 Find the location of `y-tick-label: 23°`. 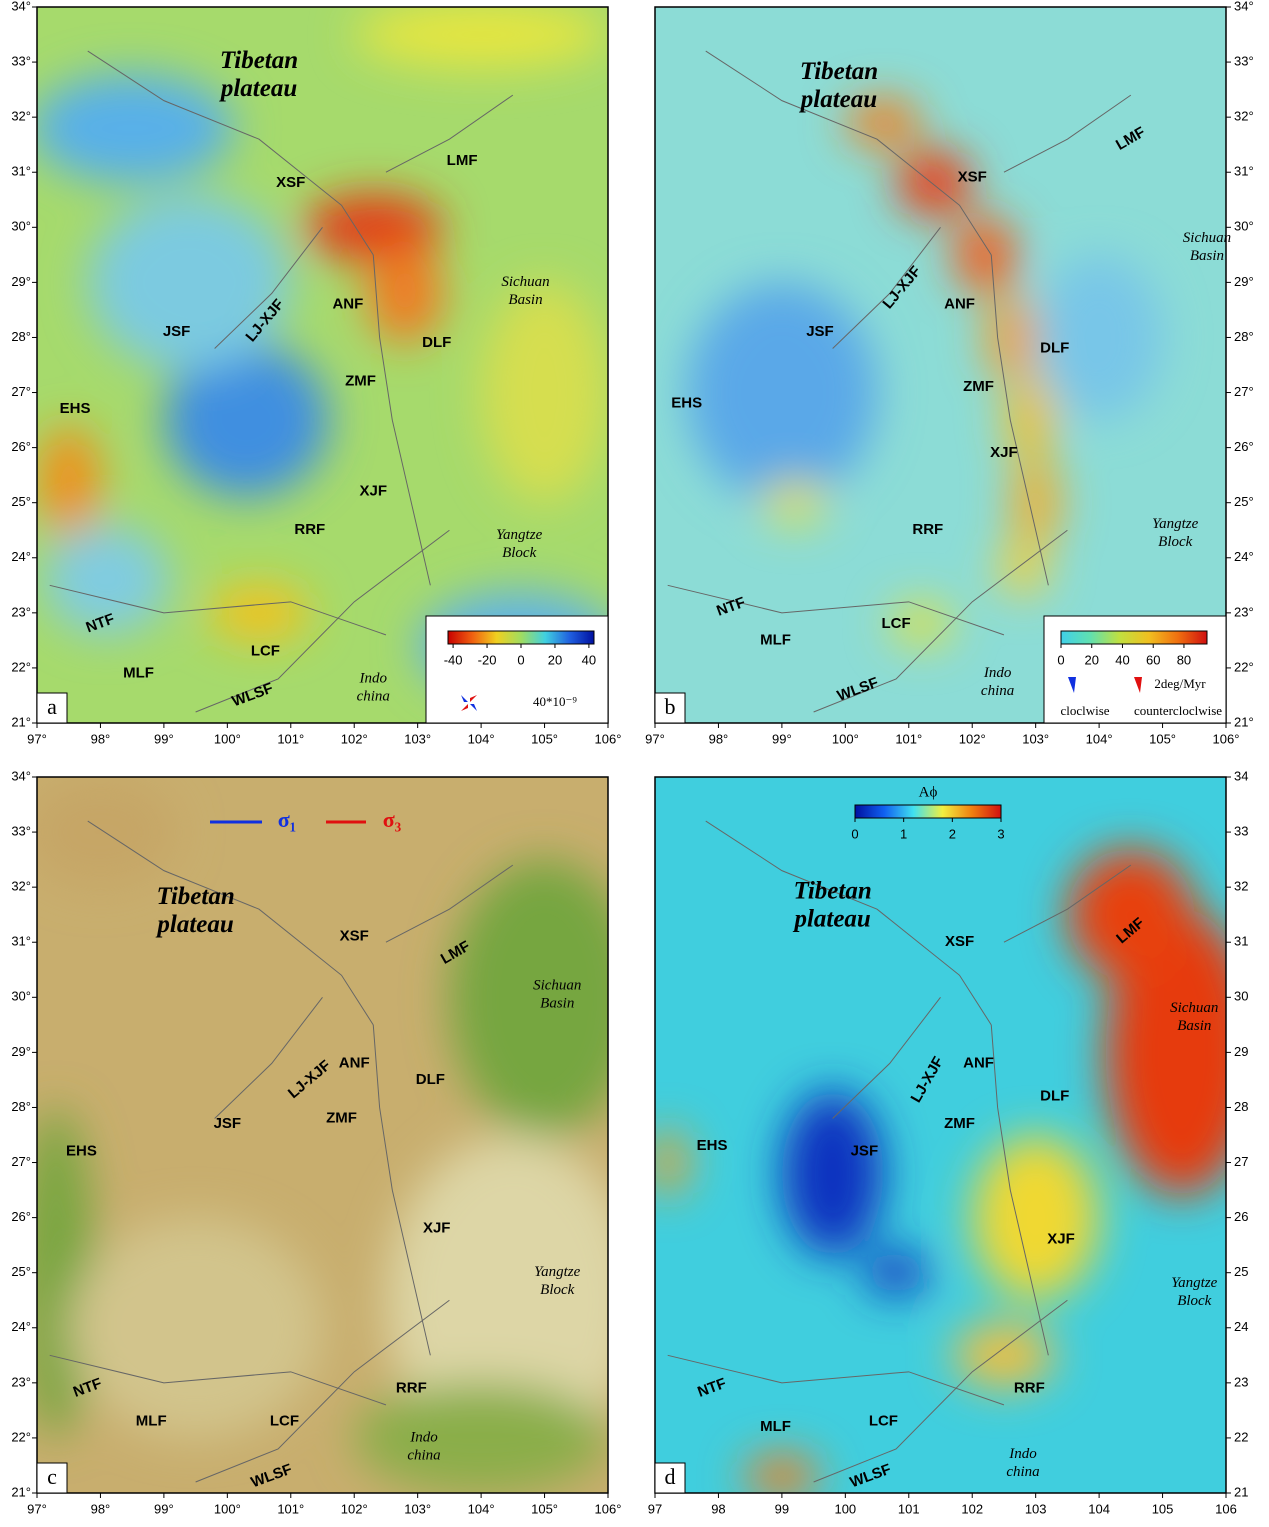

y-tick-label: 23° is located at coordinates (21, 1381).